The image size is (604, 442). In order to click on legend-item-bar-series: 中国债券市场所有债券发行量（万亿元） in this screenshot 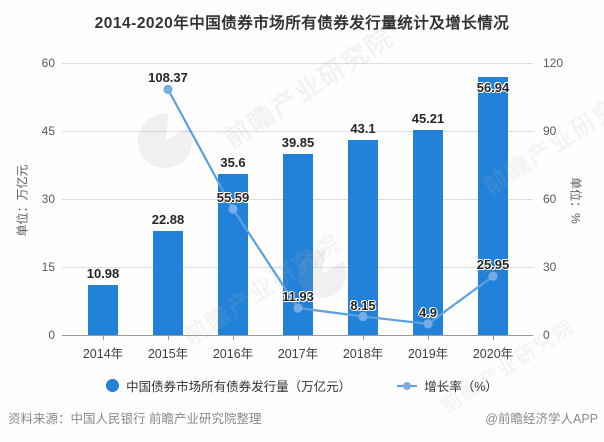, I will do `click(228, 385)`.